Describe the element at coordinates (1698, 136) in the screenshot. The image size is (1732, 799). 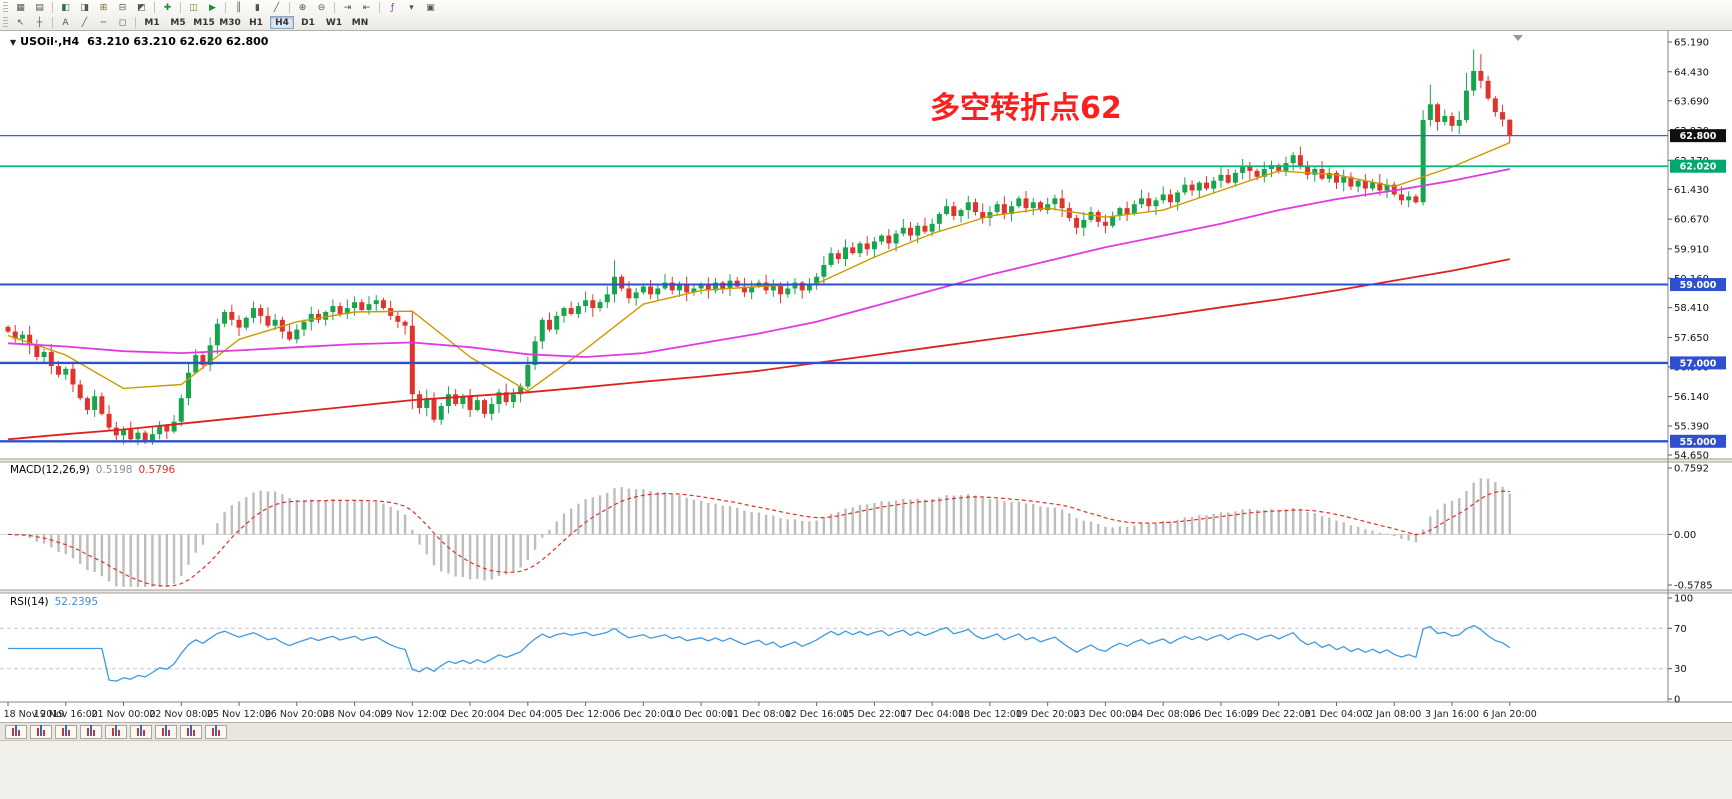
I see `svg-text: 62.800` at that location.